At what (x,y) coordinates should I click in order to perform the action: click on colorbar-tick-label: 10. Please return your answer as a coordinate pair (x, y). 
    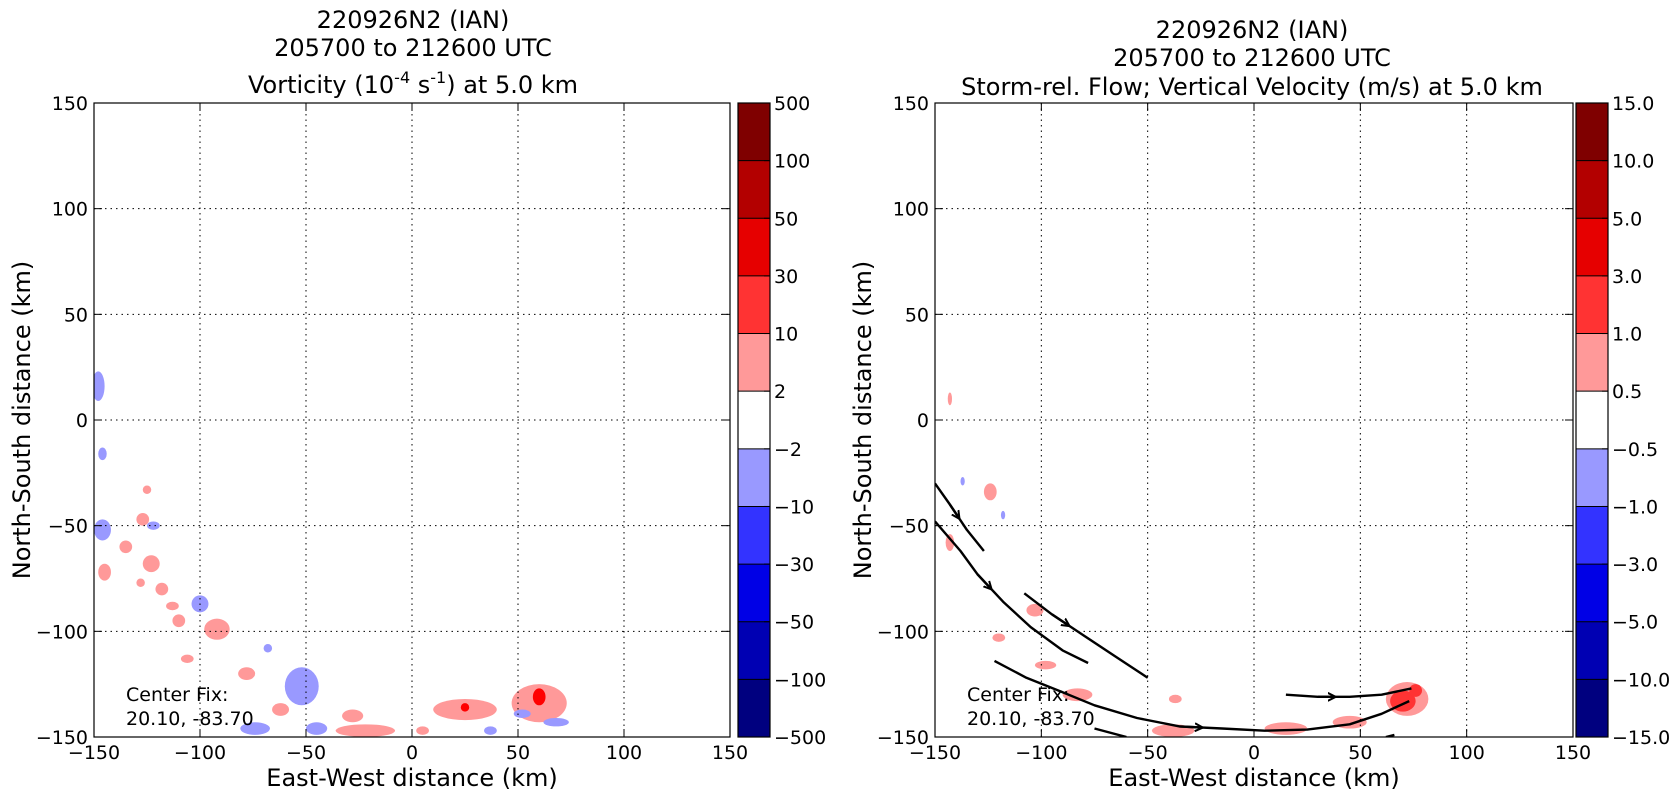
    Looking at the image, I should click on (786, 335).